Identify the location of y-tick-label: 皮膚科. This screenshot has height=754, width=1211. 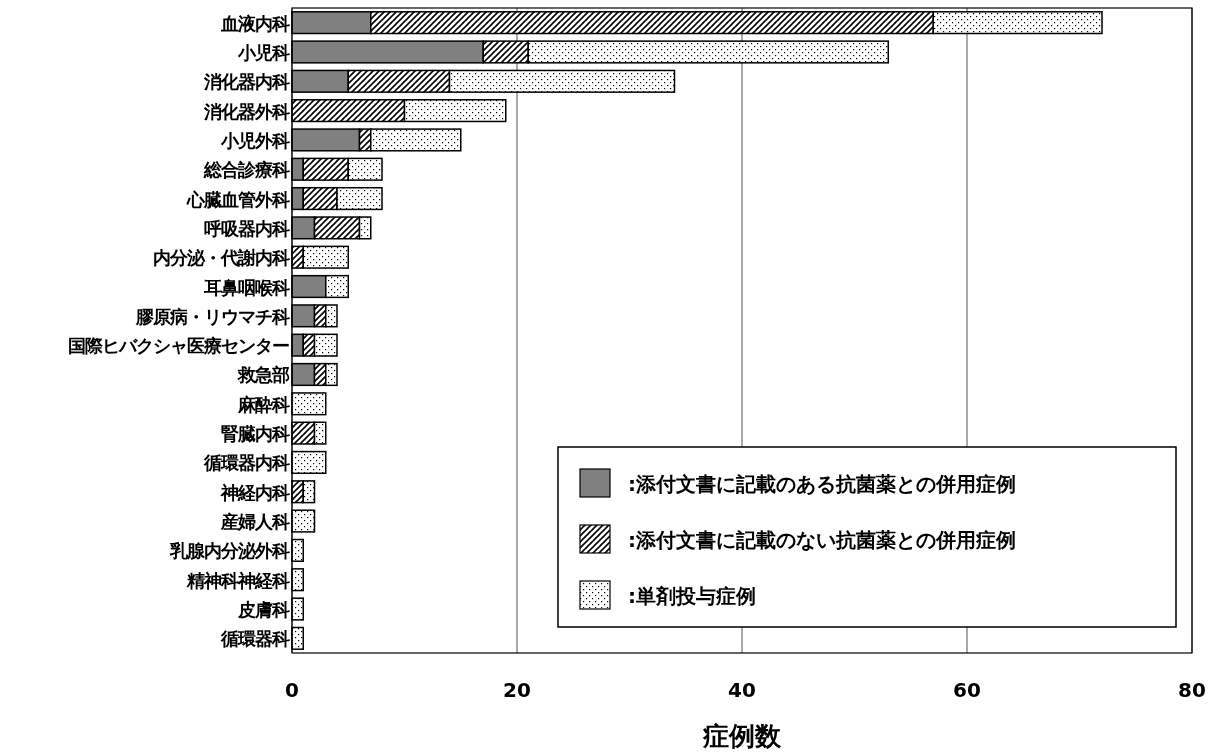
(263, 610).